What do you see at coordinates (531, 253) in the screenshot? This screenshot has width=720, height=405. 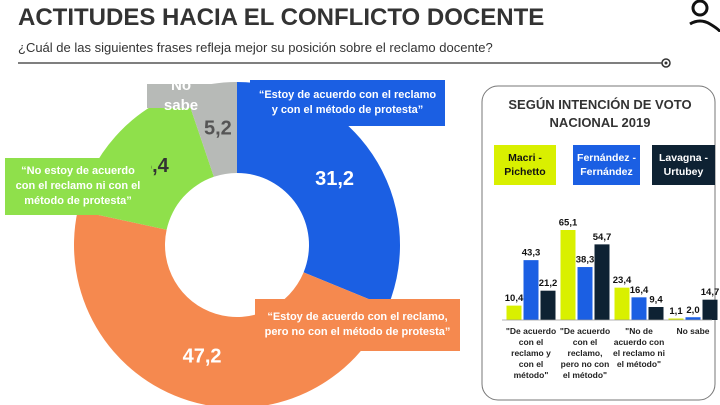 I see `value-label: 43,3` at bounding box center [531, 253].